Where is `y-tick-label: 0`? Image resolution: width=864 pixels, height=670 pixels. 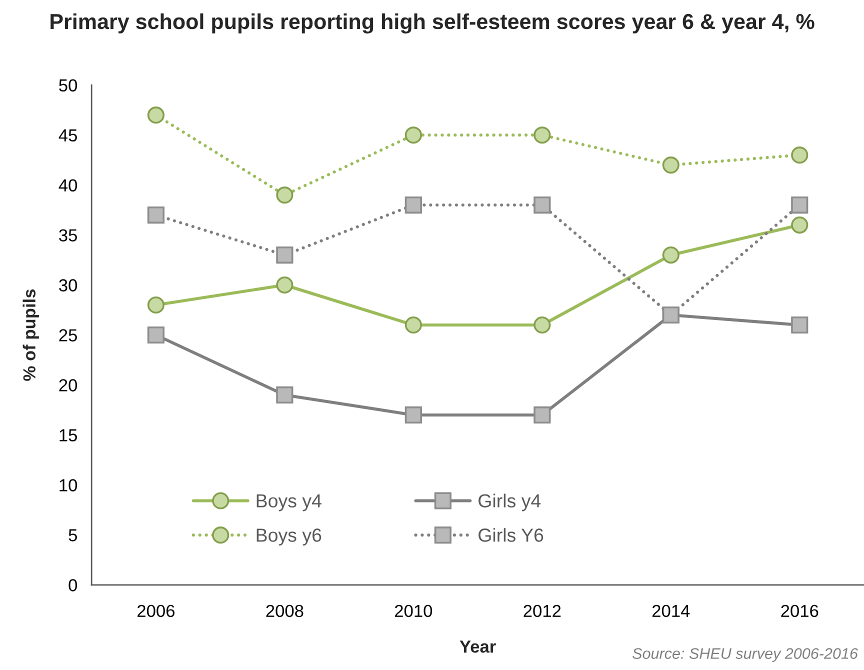
y-tick-label: 0 is located at coordinates (73, 585).